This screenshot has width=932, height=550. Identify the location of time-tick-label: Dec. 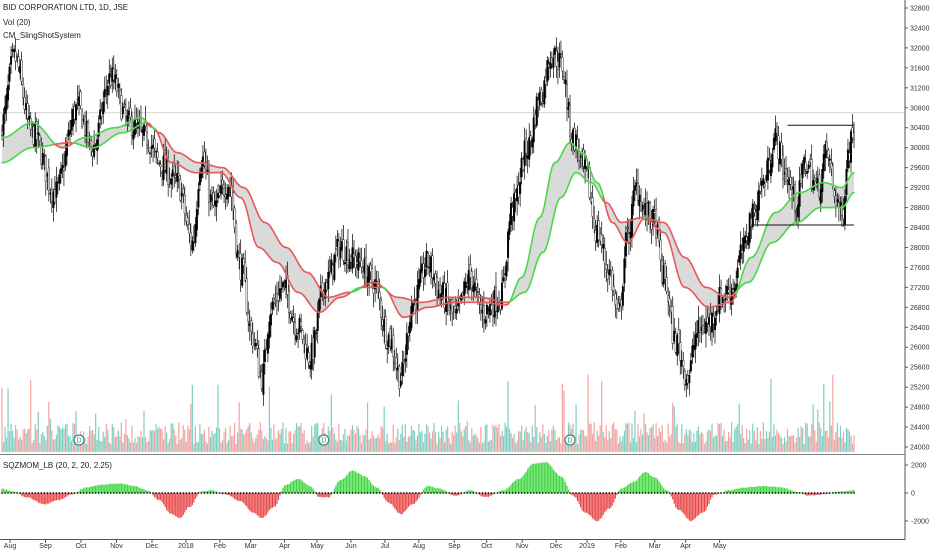
(152, 546).